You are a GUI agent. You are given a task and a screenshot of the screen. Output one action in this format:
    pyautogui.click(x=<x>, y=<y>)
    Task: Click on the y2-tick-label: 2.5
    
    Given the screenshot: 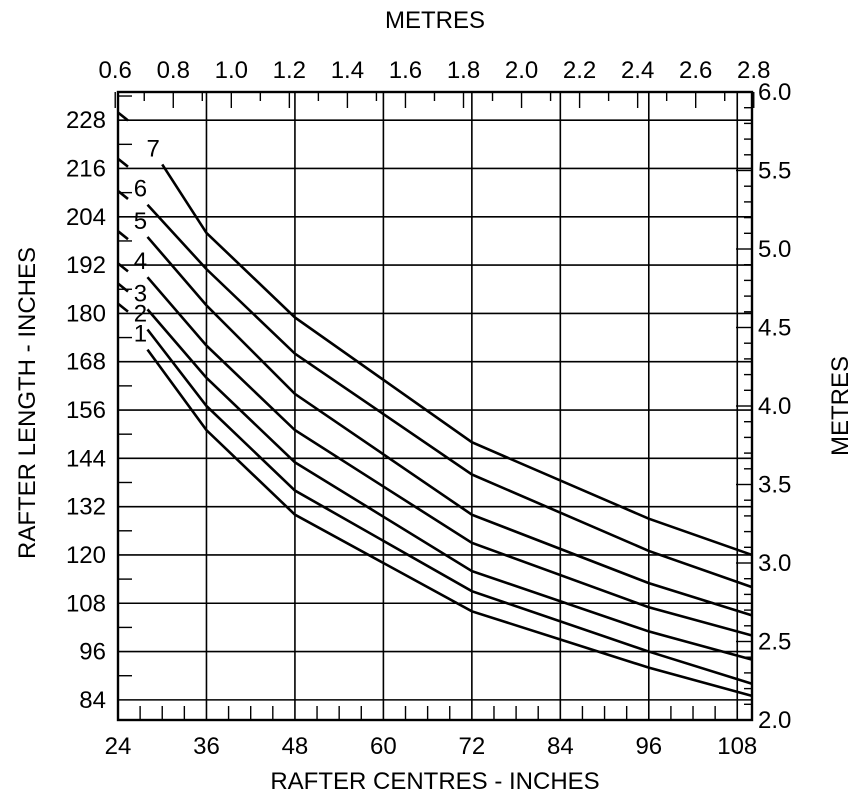 What is the action you would take?
    pyautogui.click(x=774, y=642)
    